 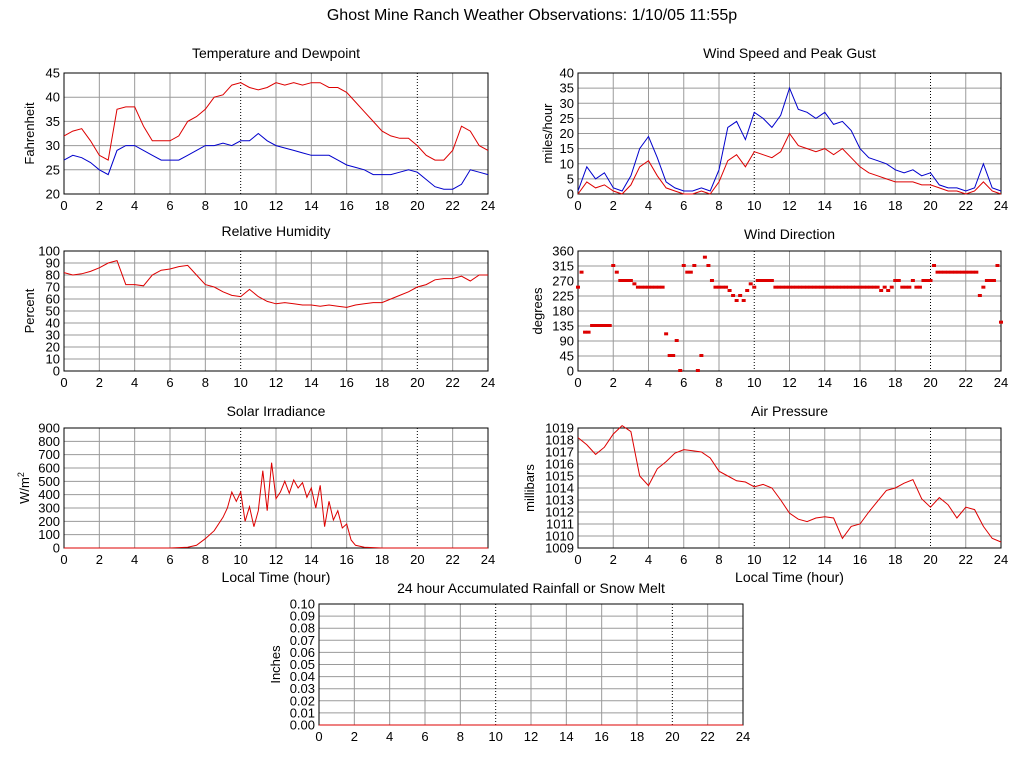 I want to click on temperature-xtick-label: 12, so click(x=276, y=205).